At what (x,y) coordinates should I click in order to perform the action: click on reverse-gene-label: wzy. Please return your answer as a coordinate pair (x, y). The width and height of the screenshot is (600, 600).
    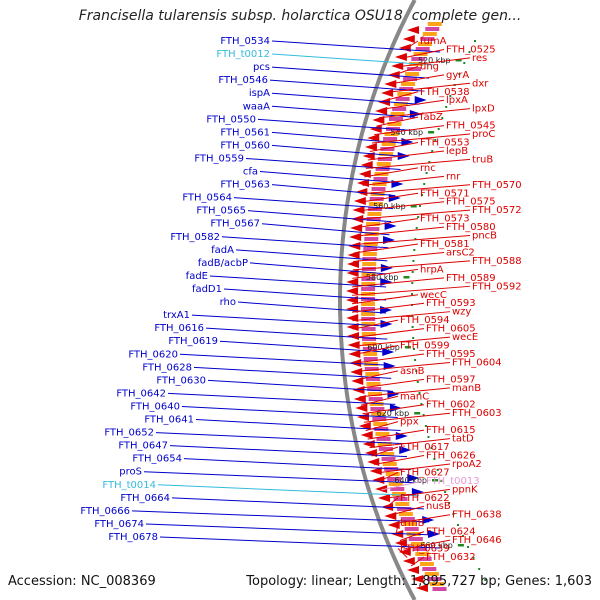
    Looking at the image, I should click on (461, 312).